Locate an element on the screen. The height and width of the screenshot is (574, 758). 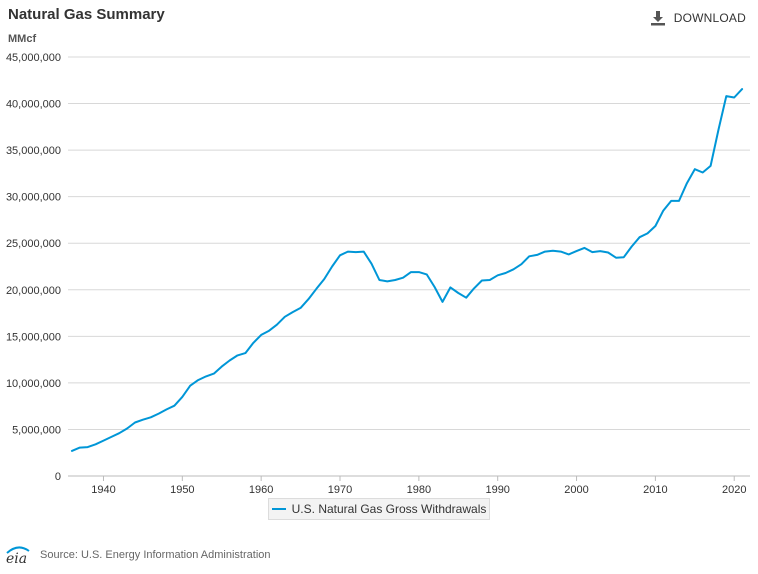
y-tick-label: 40,000,000 is located at coordinates (33, 105).